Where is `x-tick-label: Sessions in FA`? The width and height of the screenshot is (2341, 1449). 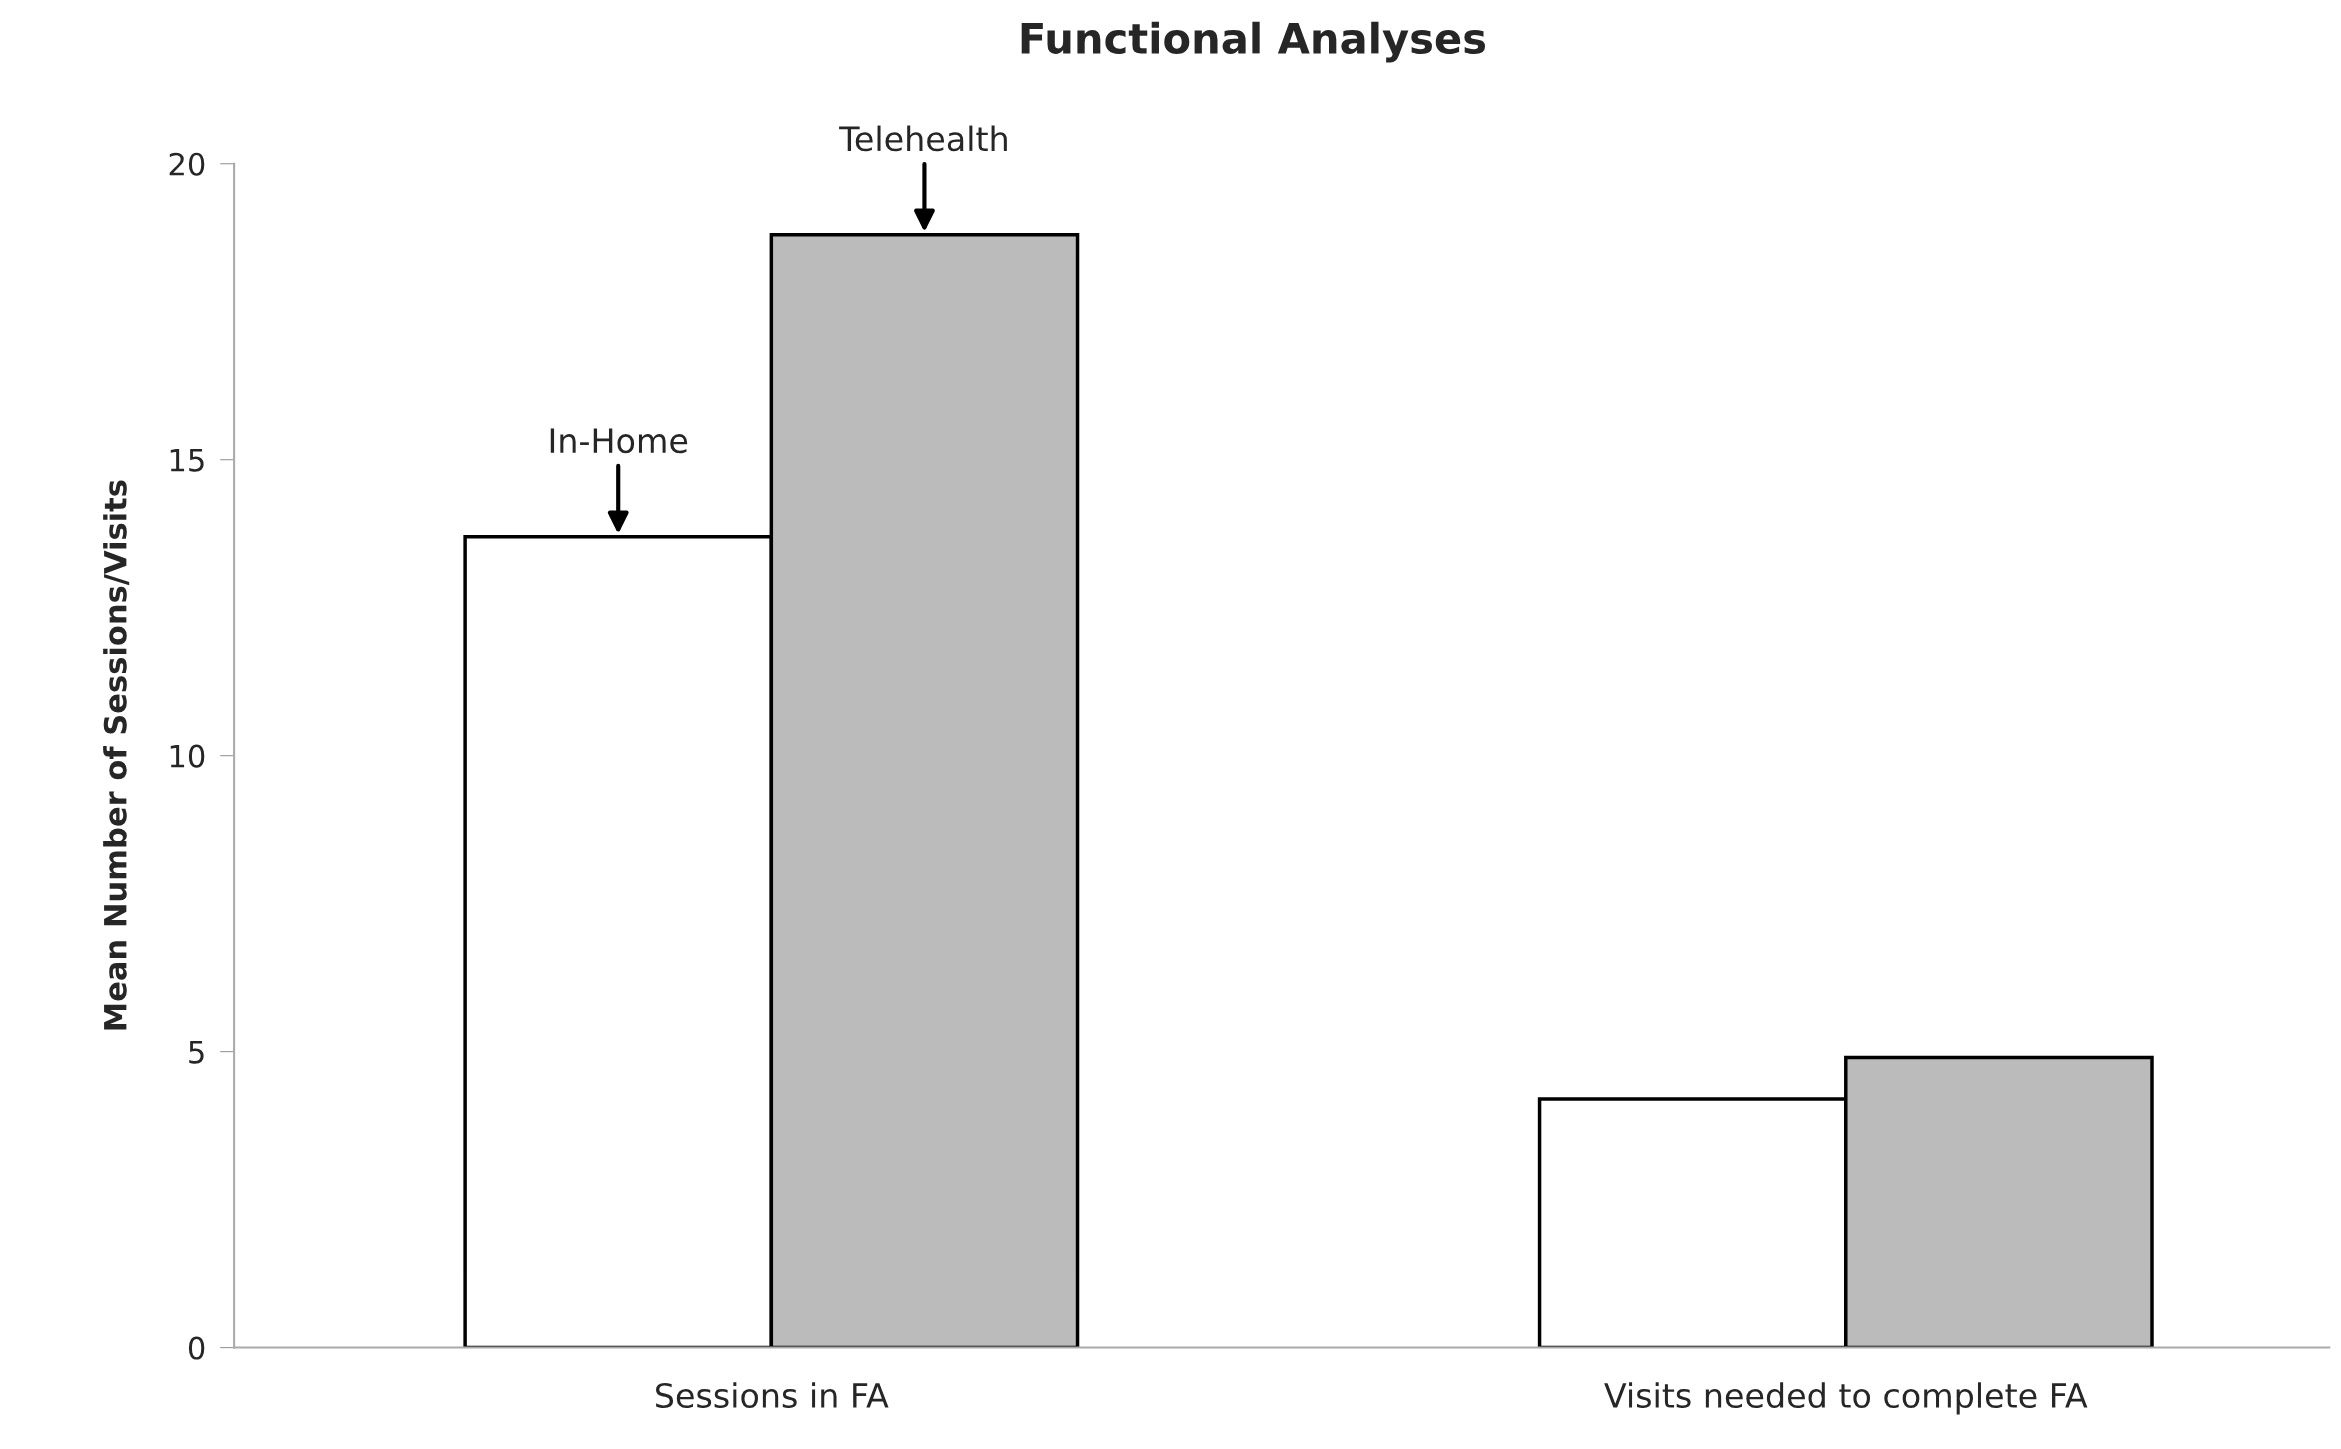 x-tick-label: Sessions in FA is located at coordinates (772, 1395).